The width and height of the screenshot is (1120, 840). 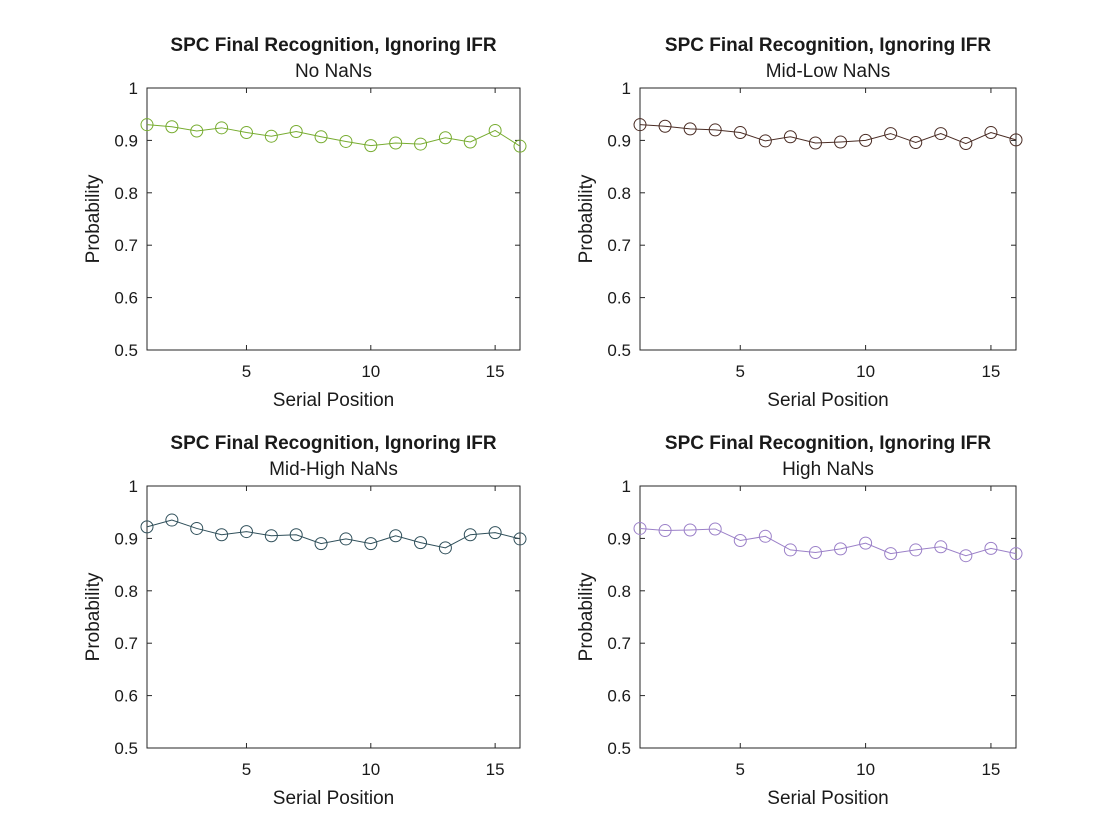 I want to click on chart-subtitle: High NaNs, so click(x=828, y=469).